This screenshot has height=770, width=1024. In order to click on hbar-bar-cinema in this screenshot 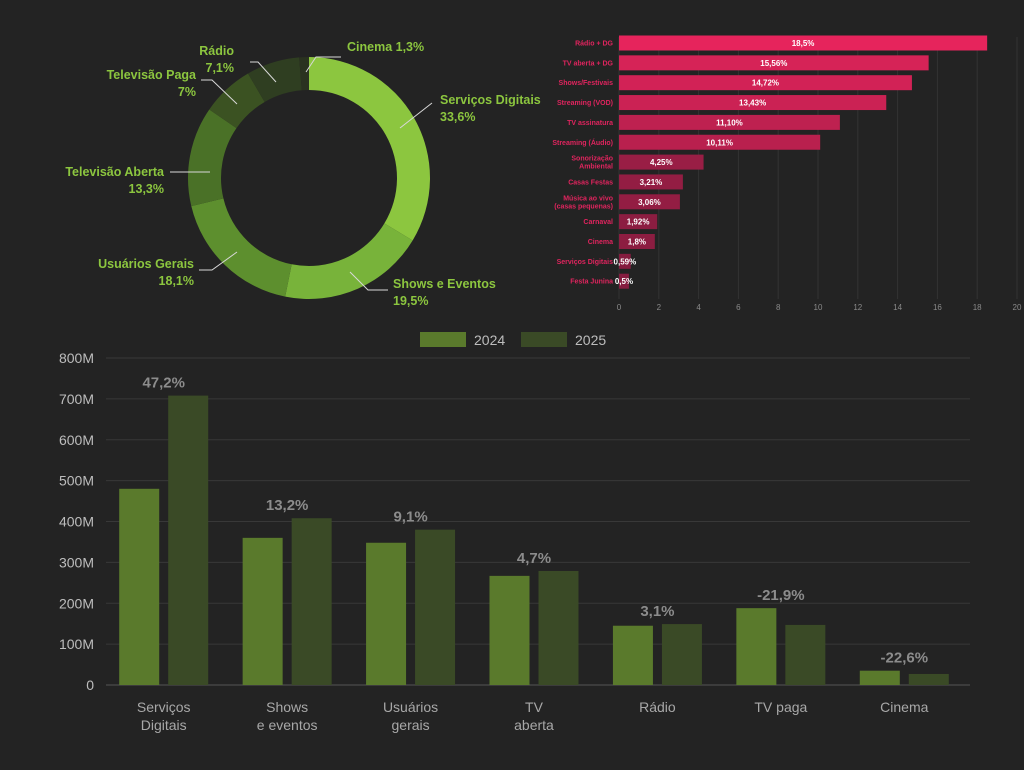, I will do `click(637, 241)`.